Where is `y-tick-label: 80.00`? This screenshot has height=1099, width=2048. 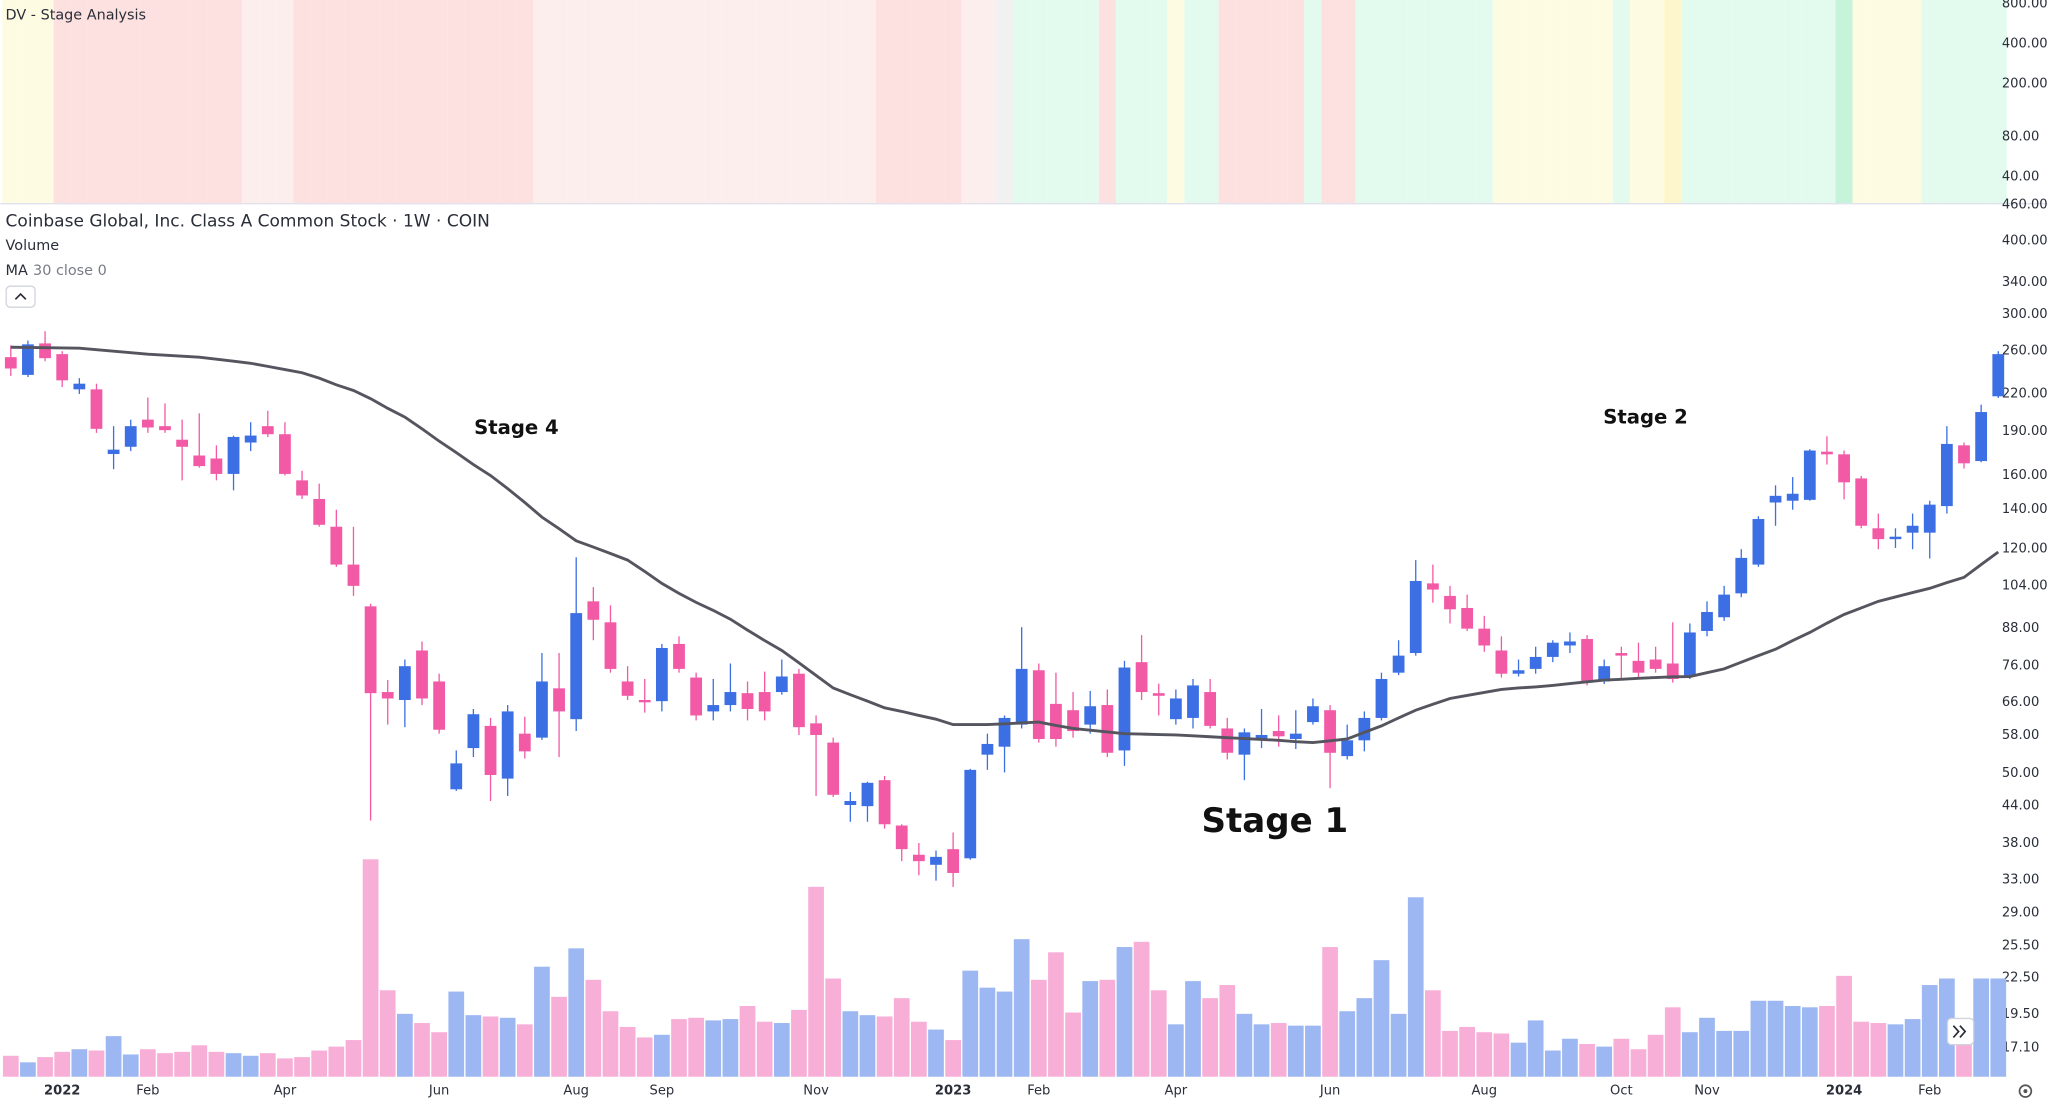
y-tick-label: 80.00 is located at coordinates (2020, 136).